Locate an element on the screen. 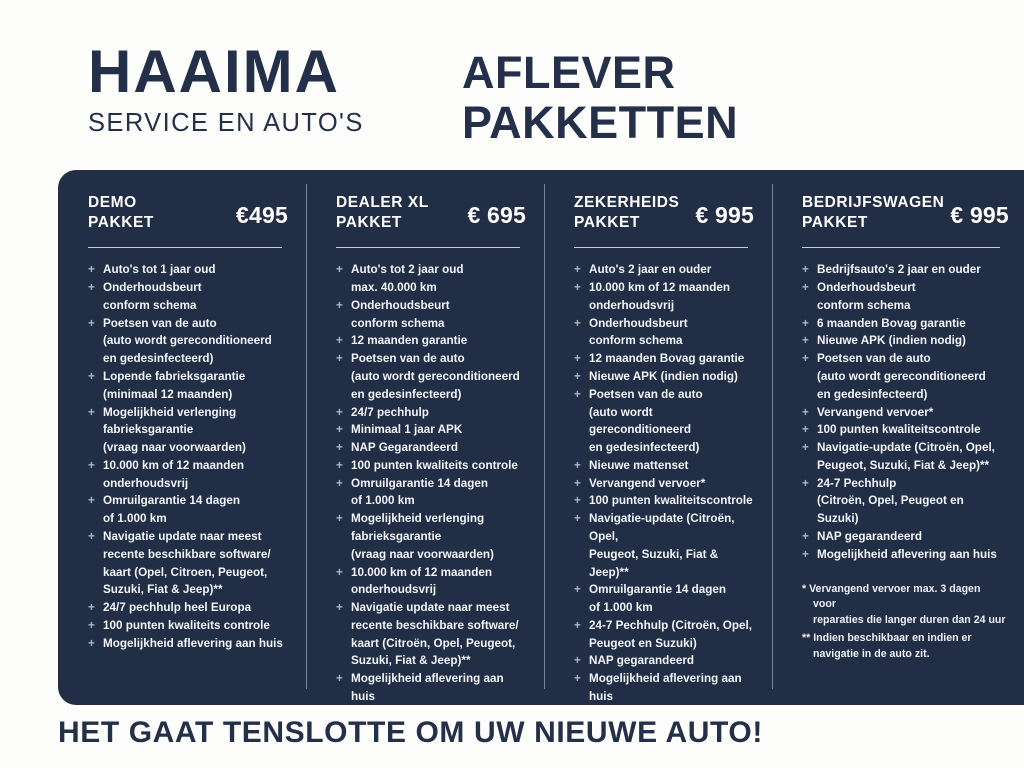 The image size is (1024, 768). feature-text: Auto's tot 2 jaar oud max. 40.000 km is located at coordinates (407, 279).